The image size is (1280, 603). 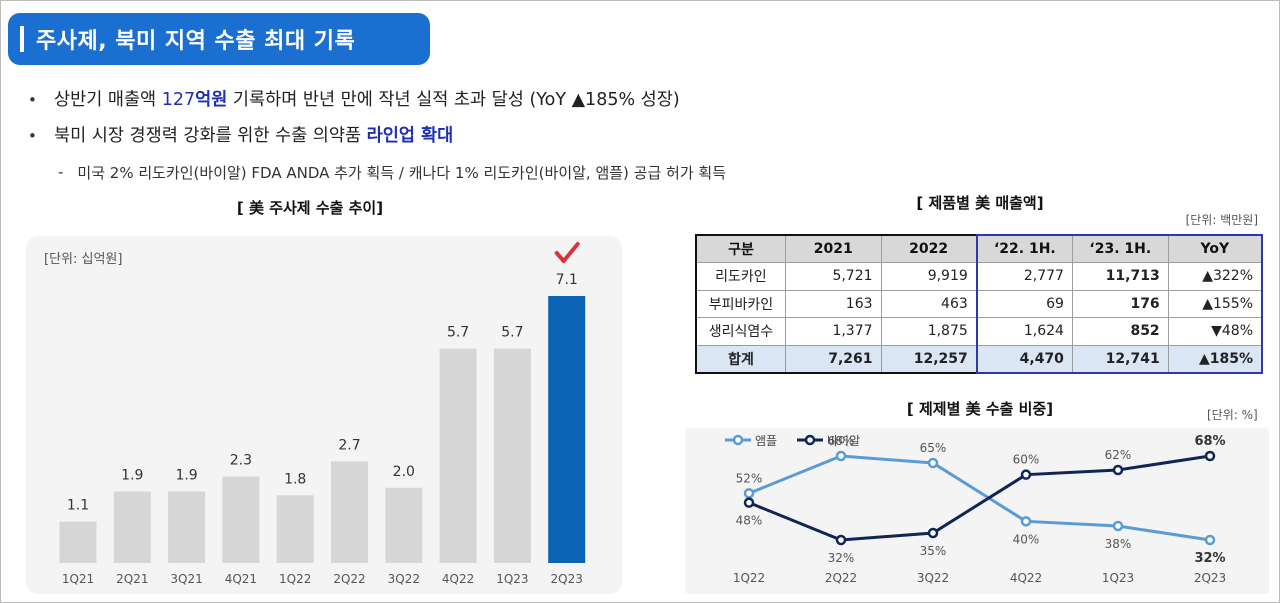 I want to click on table-cell: 12,257, so click(x=929, y=358).